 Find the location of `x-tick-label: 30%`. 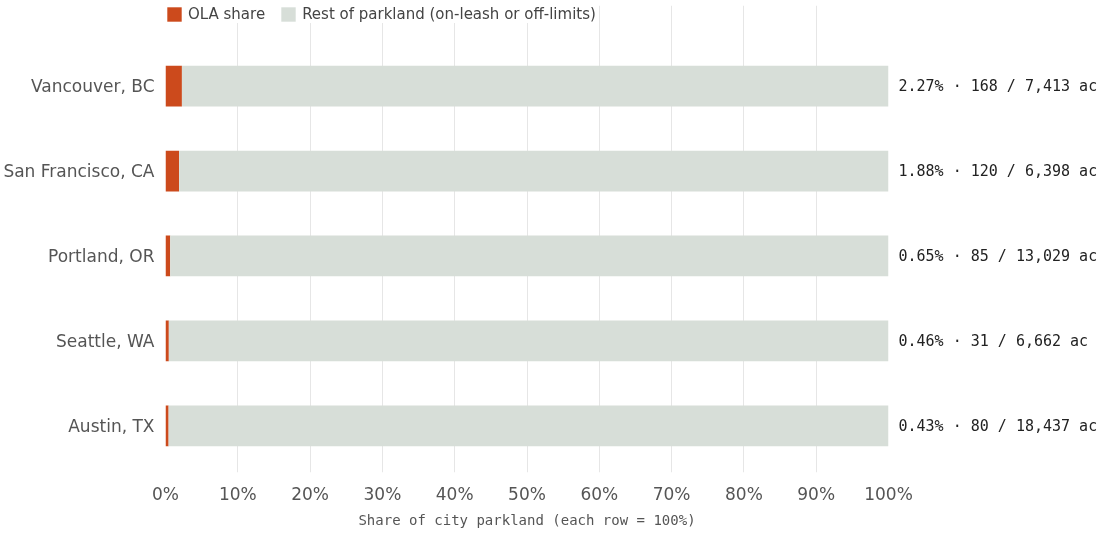

x-tick-label: 30% is located at coordinates (382, 493).